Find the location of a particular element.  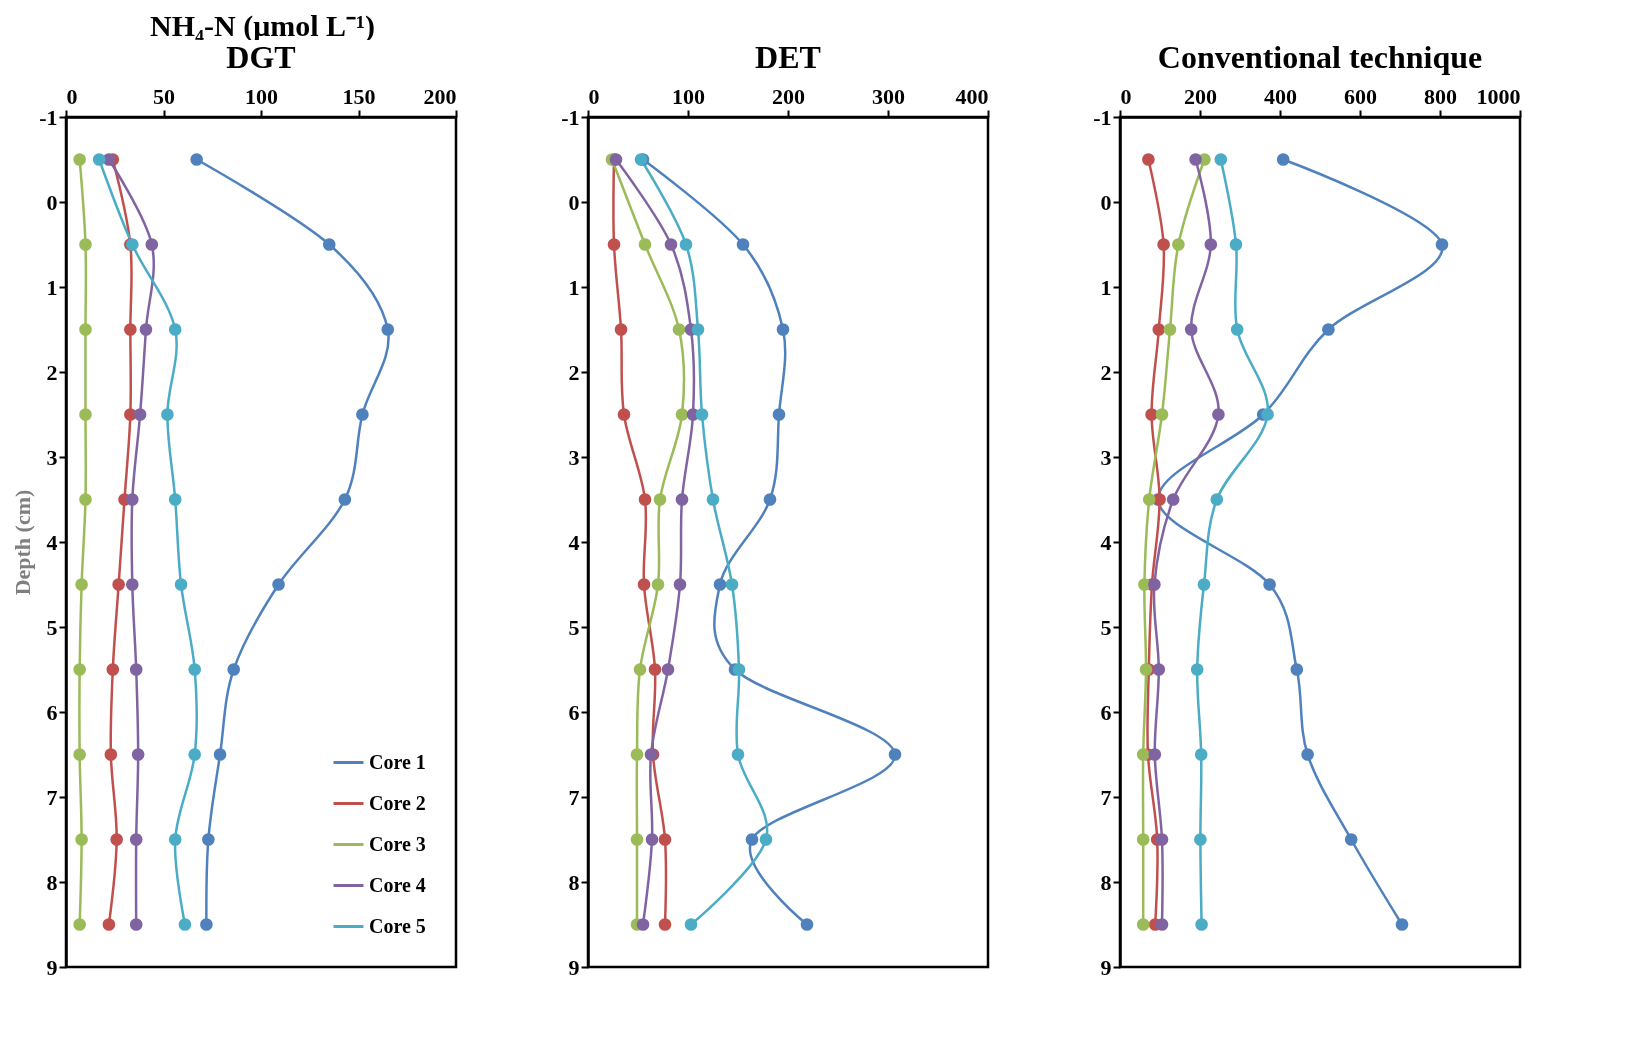

chart-title: Conventional technique is located at coordinates (1320, 57).